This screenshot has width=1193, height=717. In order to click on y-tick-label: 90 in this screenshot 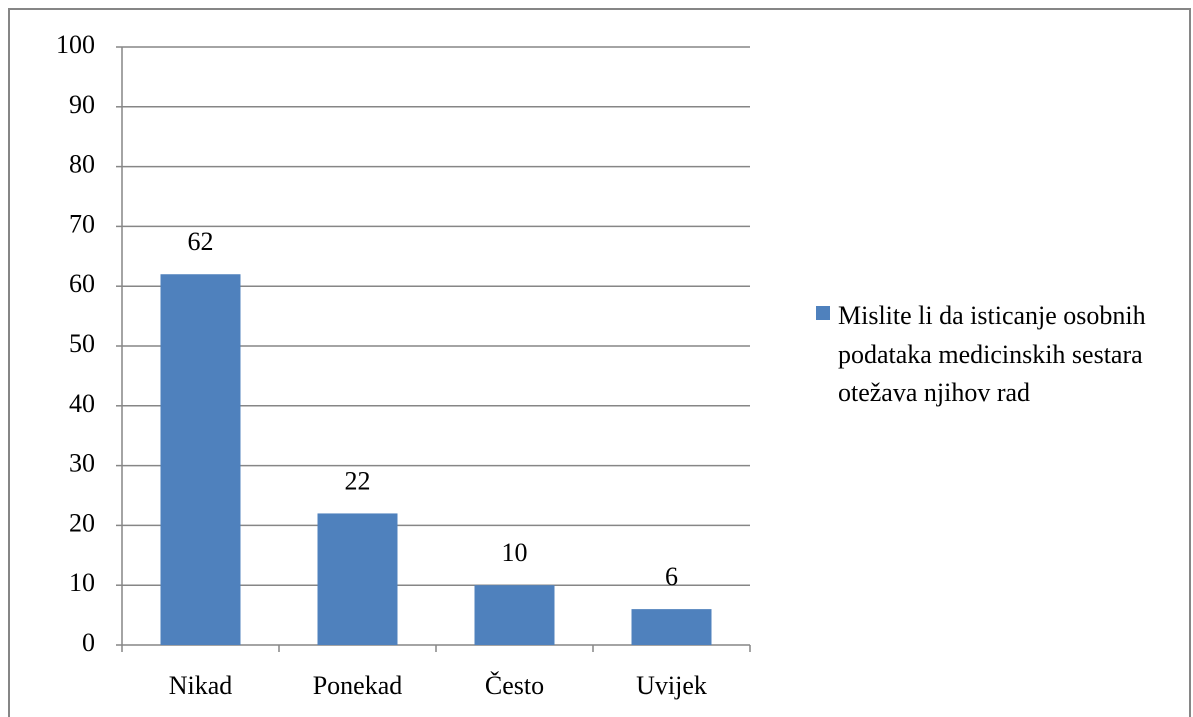, I will do `click(82, 104)`.